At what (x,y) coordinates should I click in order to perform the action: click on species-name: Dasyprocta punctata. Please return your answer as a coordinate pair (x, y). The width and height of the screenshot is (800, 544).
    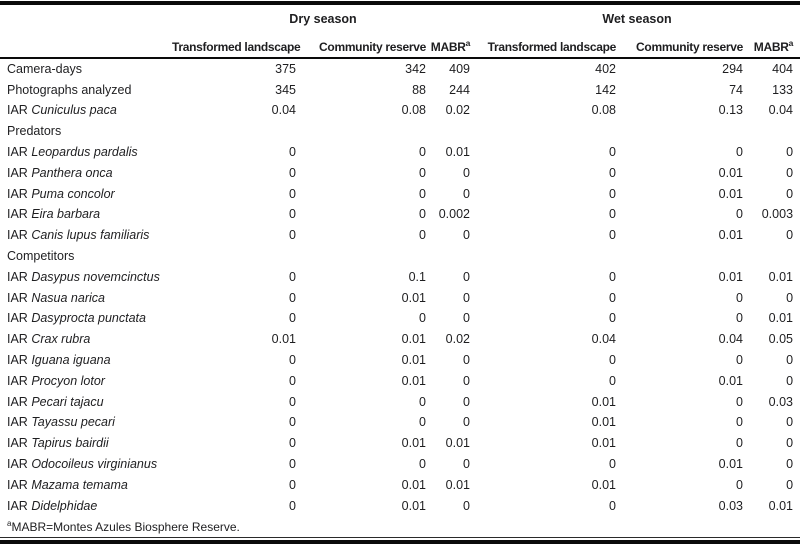
    Looking at the image, I should click on (86, 318).